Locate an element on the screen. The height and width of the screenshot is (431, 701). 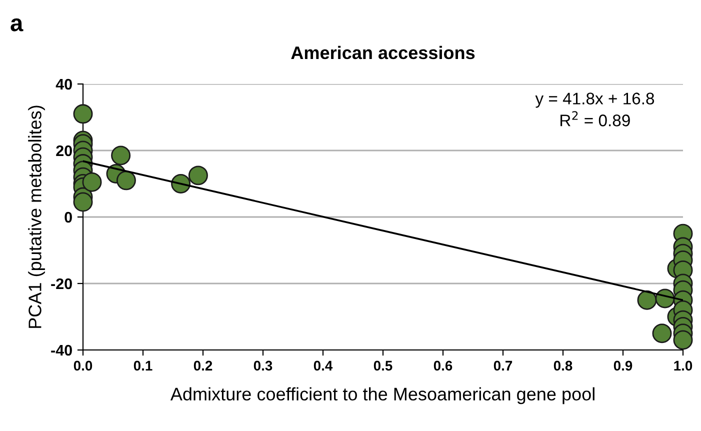
y-tick-label: -20 is located at coordinates (61, 284).